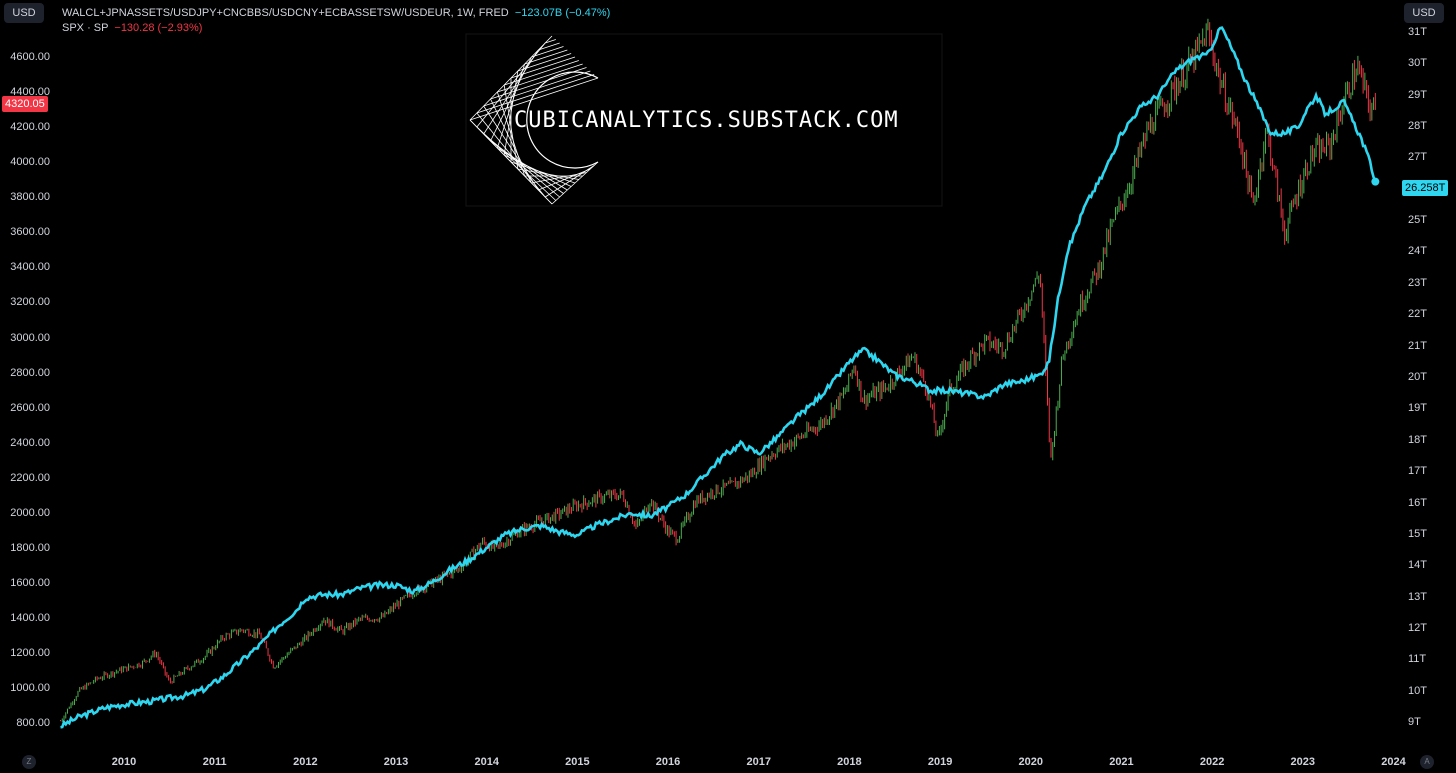 Image resolution: width=1456 pixels, height=773 pixels. Describe the element at coordinates (30, 127) in the screenshot. I see `left-axis-tick: 4200.00` at that location.